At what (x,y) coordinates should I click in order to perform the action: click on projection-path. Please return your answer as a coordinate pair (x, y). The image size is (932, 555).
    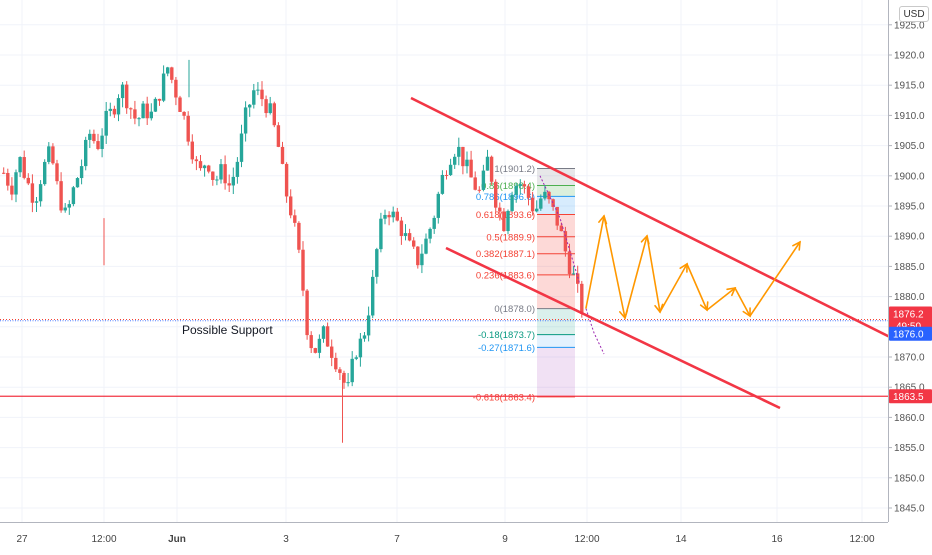
    Looking at the image, I should click on (693, 267).